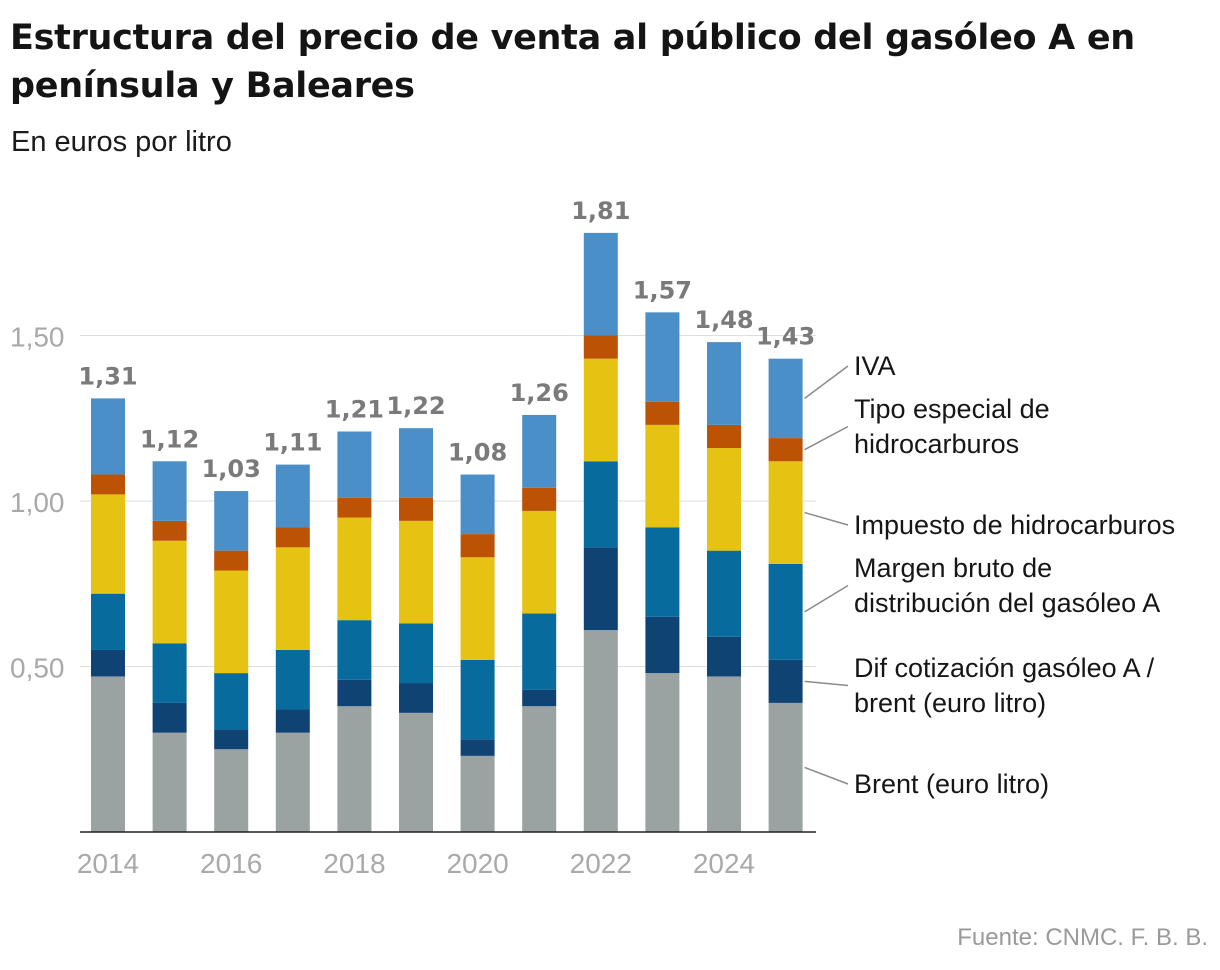  What do you see at coordinates (723, 320) in the screenshot?
I see `total-label: 1,48` at bounding box center [723, 320].